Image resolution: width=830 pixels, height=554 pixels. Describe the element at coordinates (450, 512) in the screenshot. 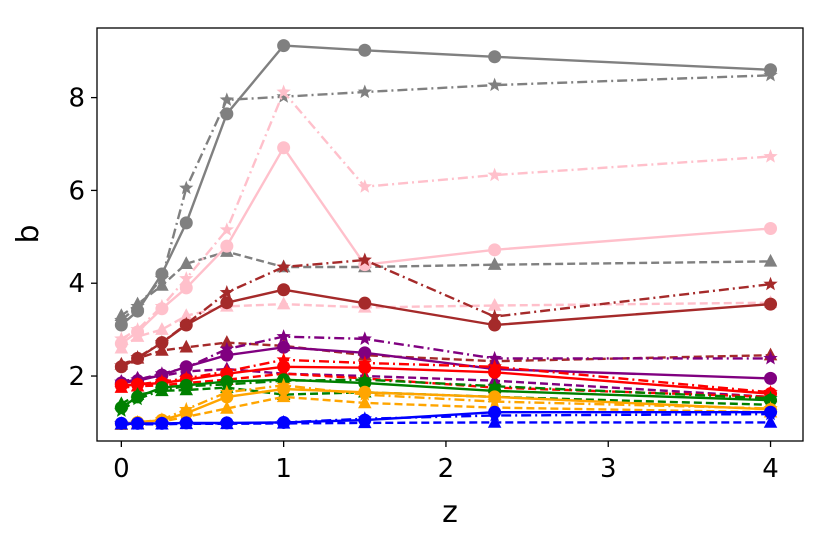

I see `x-axis-label: z` at that location.